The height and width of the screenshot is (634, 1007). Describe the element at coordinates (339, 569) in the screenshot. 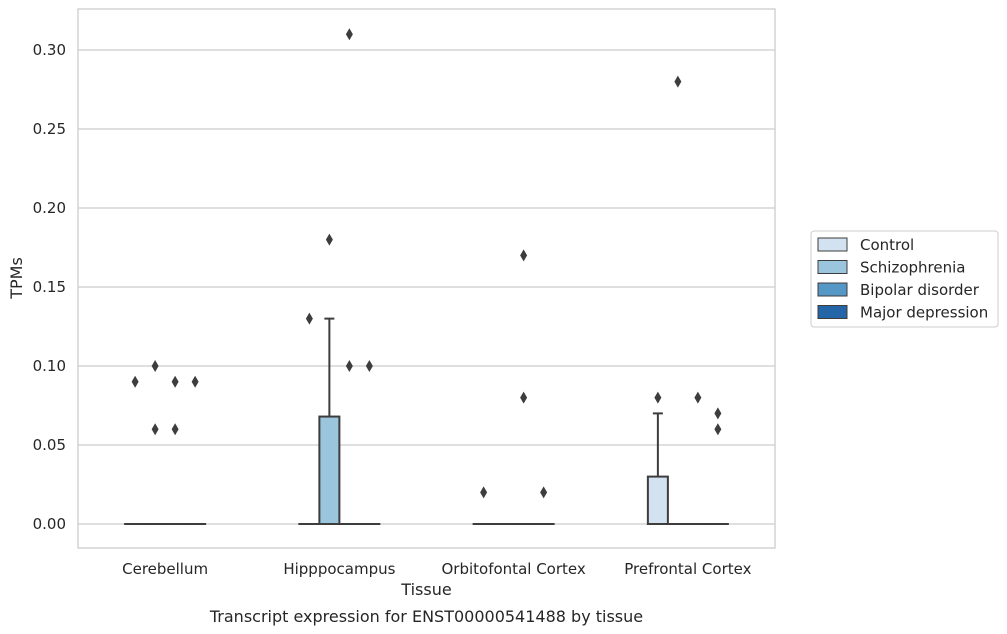

I see `x-tick-label: Hipppocampus` at that location.